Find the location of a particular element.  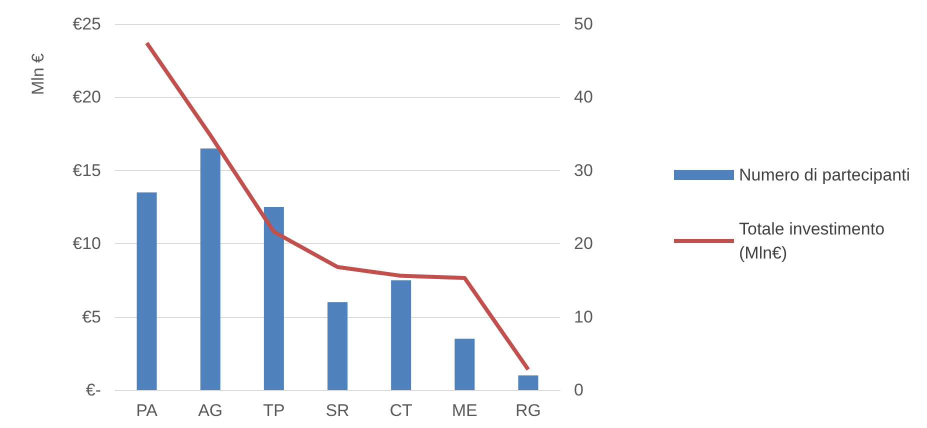

x-tick-label: RG is located at coordinates (528, 410).